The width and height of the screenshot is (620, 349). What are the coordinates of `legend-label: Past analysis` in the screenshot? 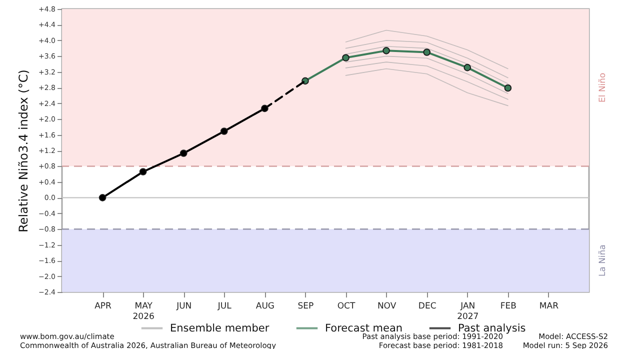 It's located at (492, 328).